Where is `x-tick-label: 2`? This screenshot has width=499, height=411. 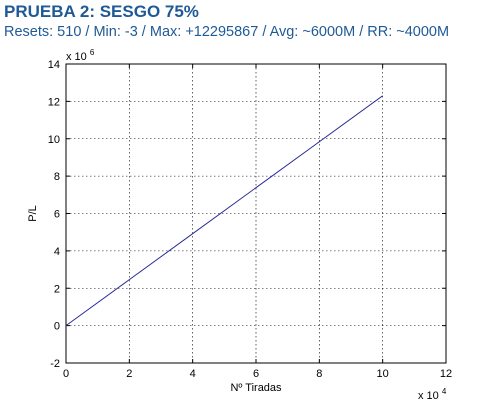
x-tick-label: 2 is located at coordinates (129, 374).